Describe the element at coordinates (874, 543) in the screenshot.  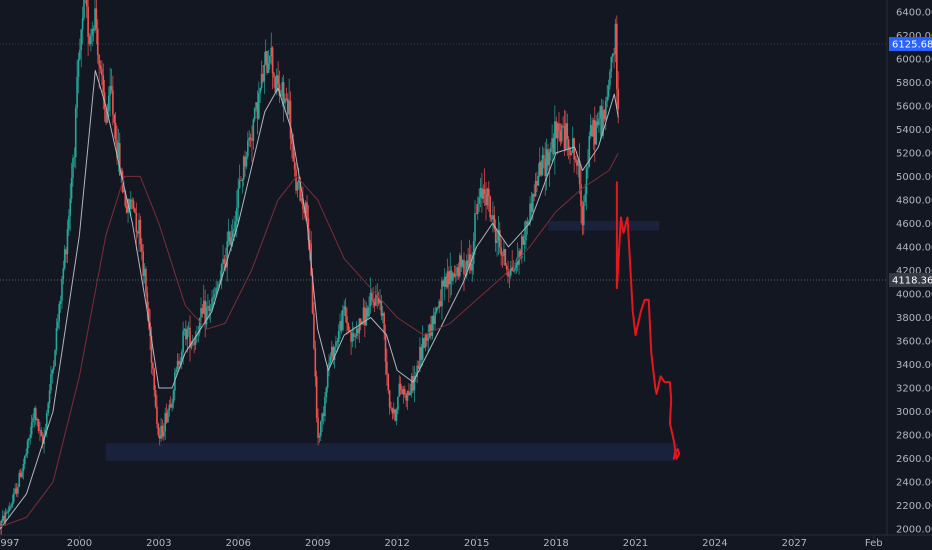
I see `time-tick-label: Feb` at that location.